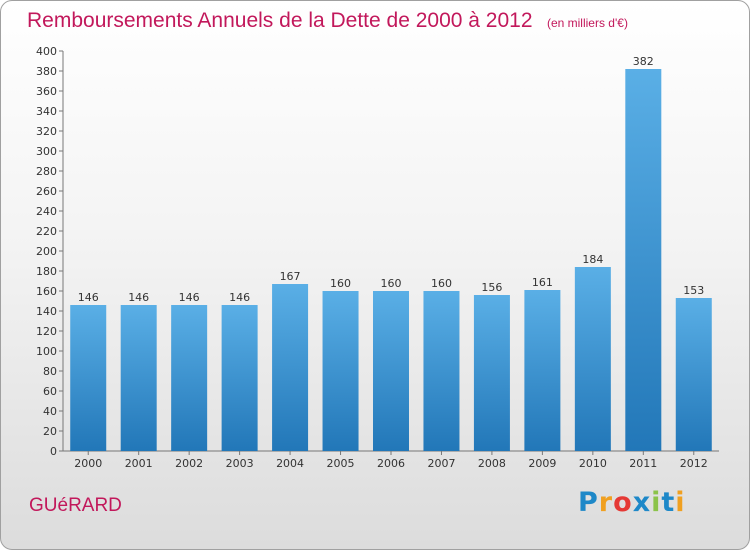 The height and width of the screenshot is (550, 750). I want to click on y-tick-label: 360, so click(46, 91).